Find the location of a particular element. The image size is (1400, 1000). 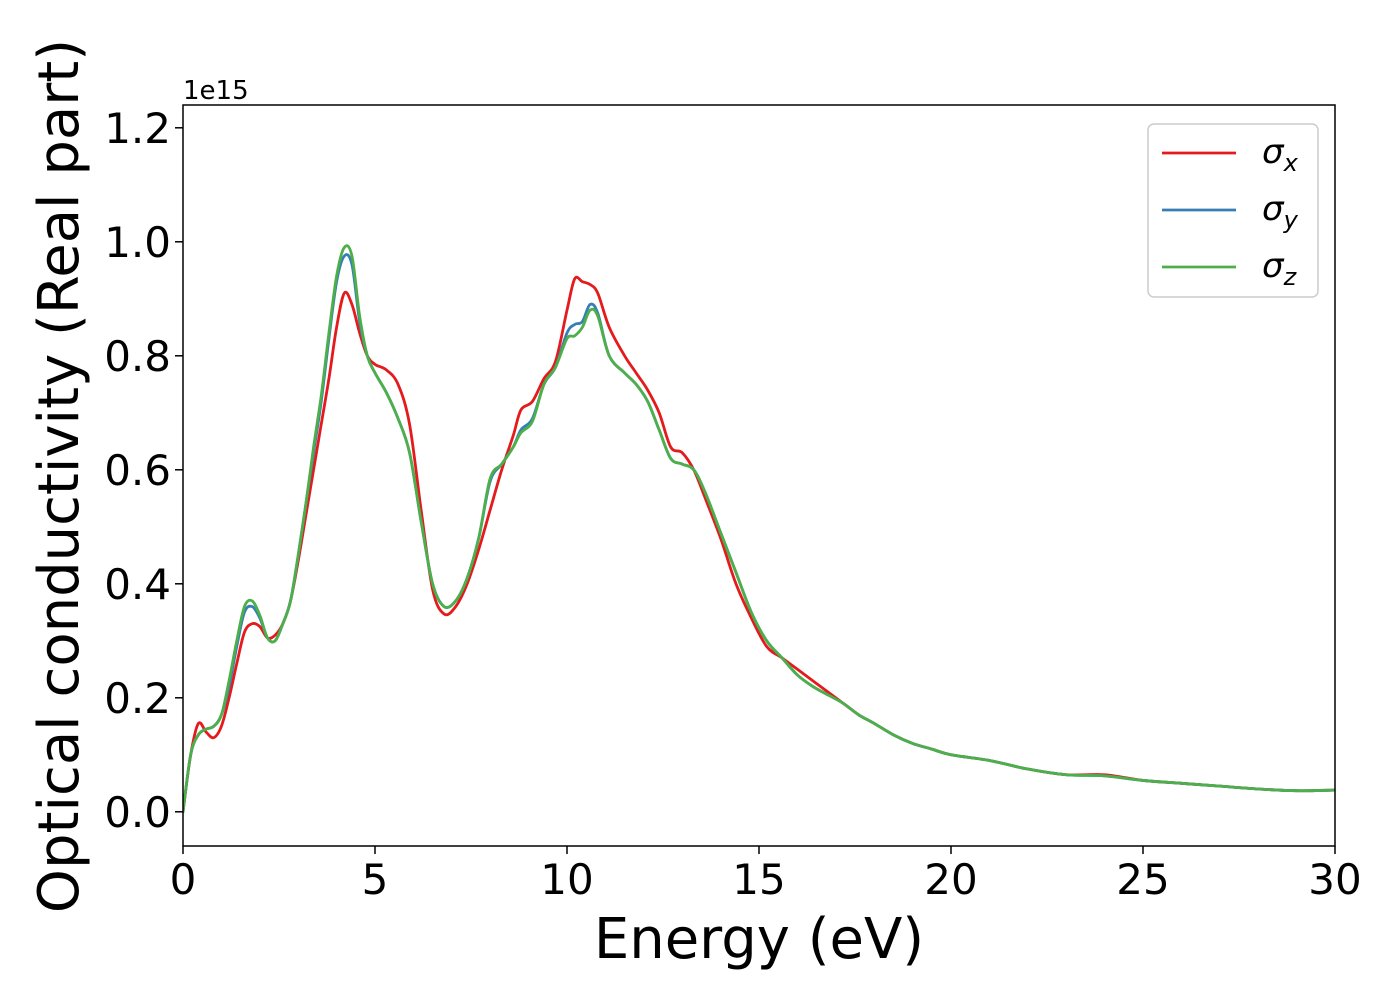

x-tick-label: 5 is located at coordinates (375, 879).